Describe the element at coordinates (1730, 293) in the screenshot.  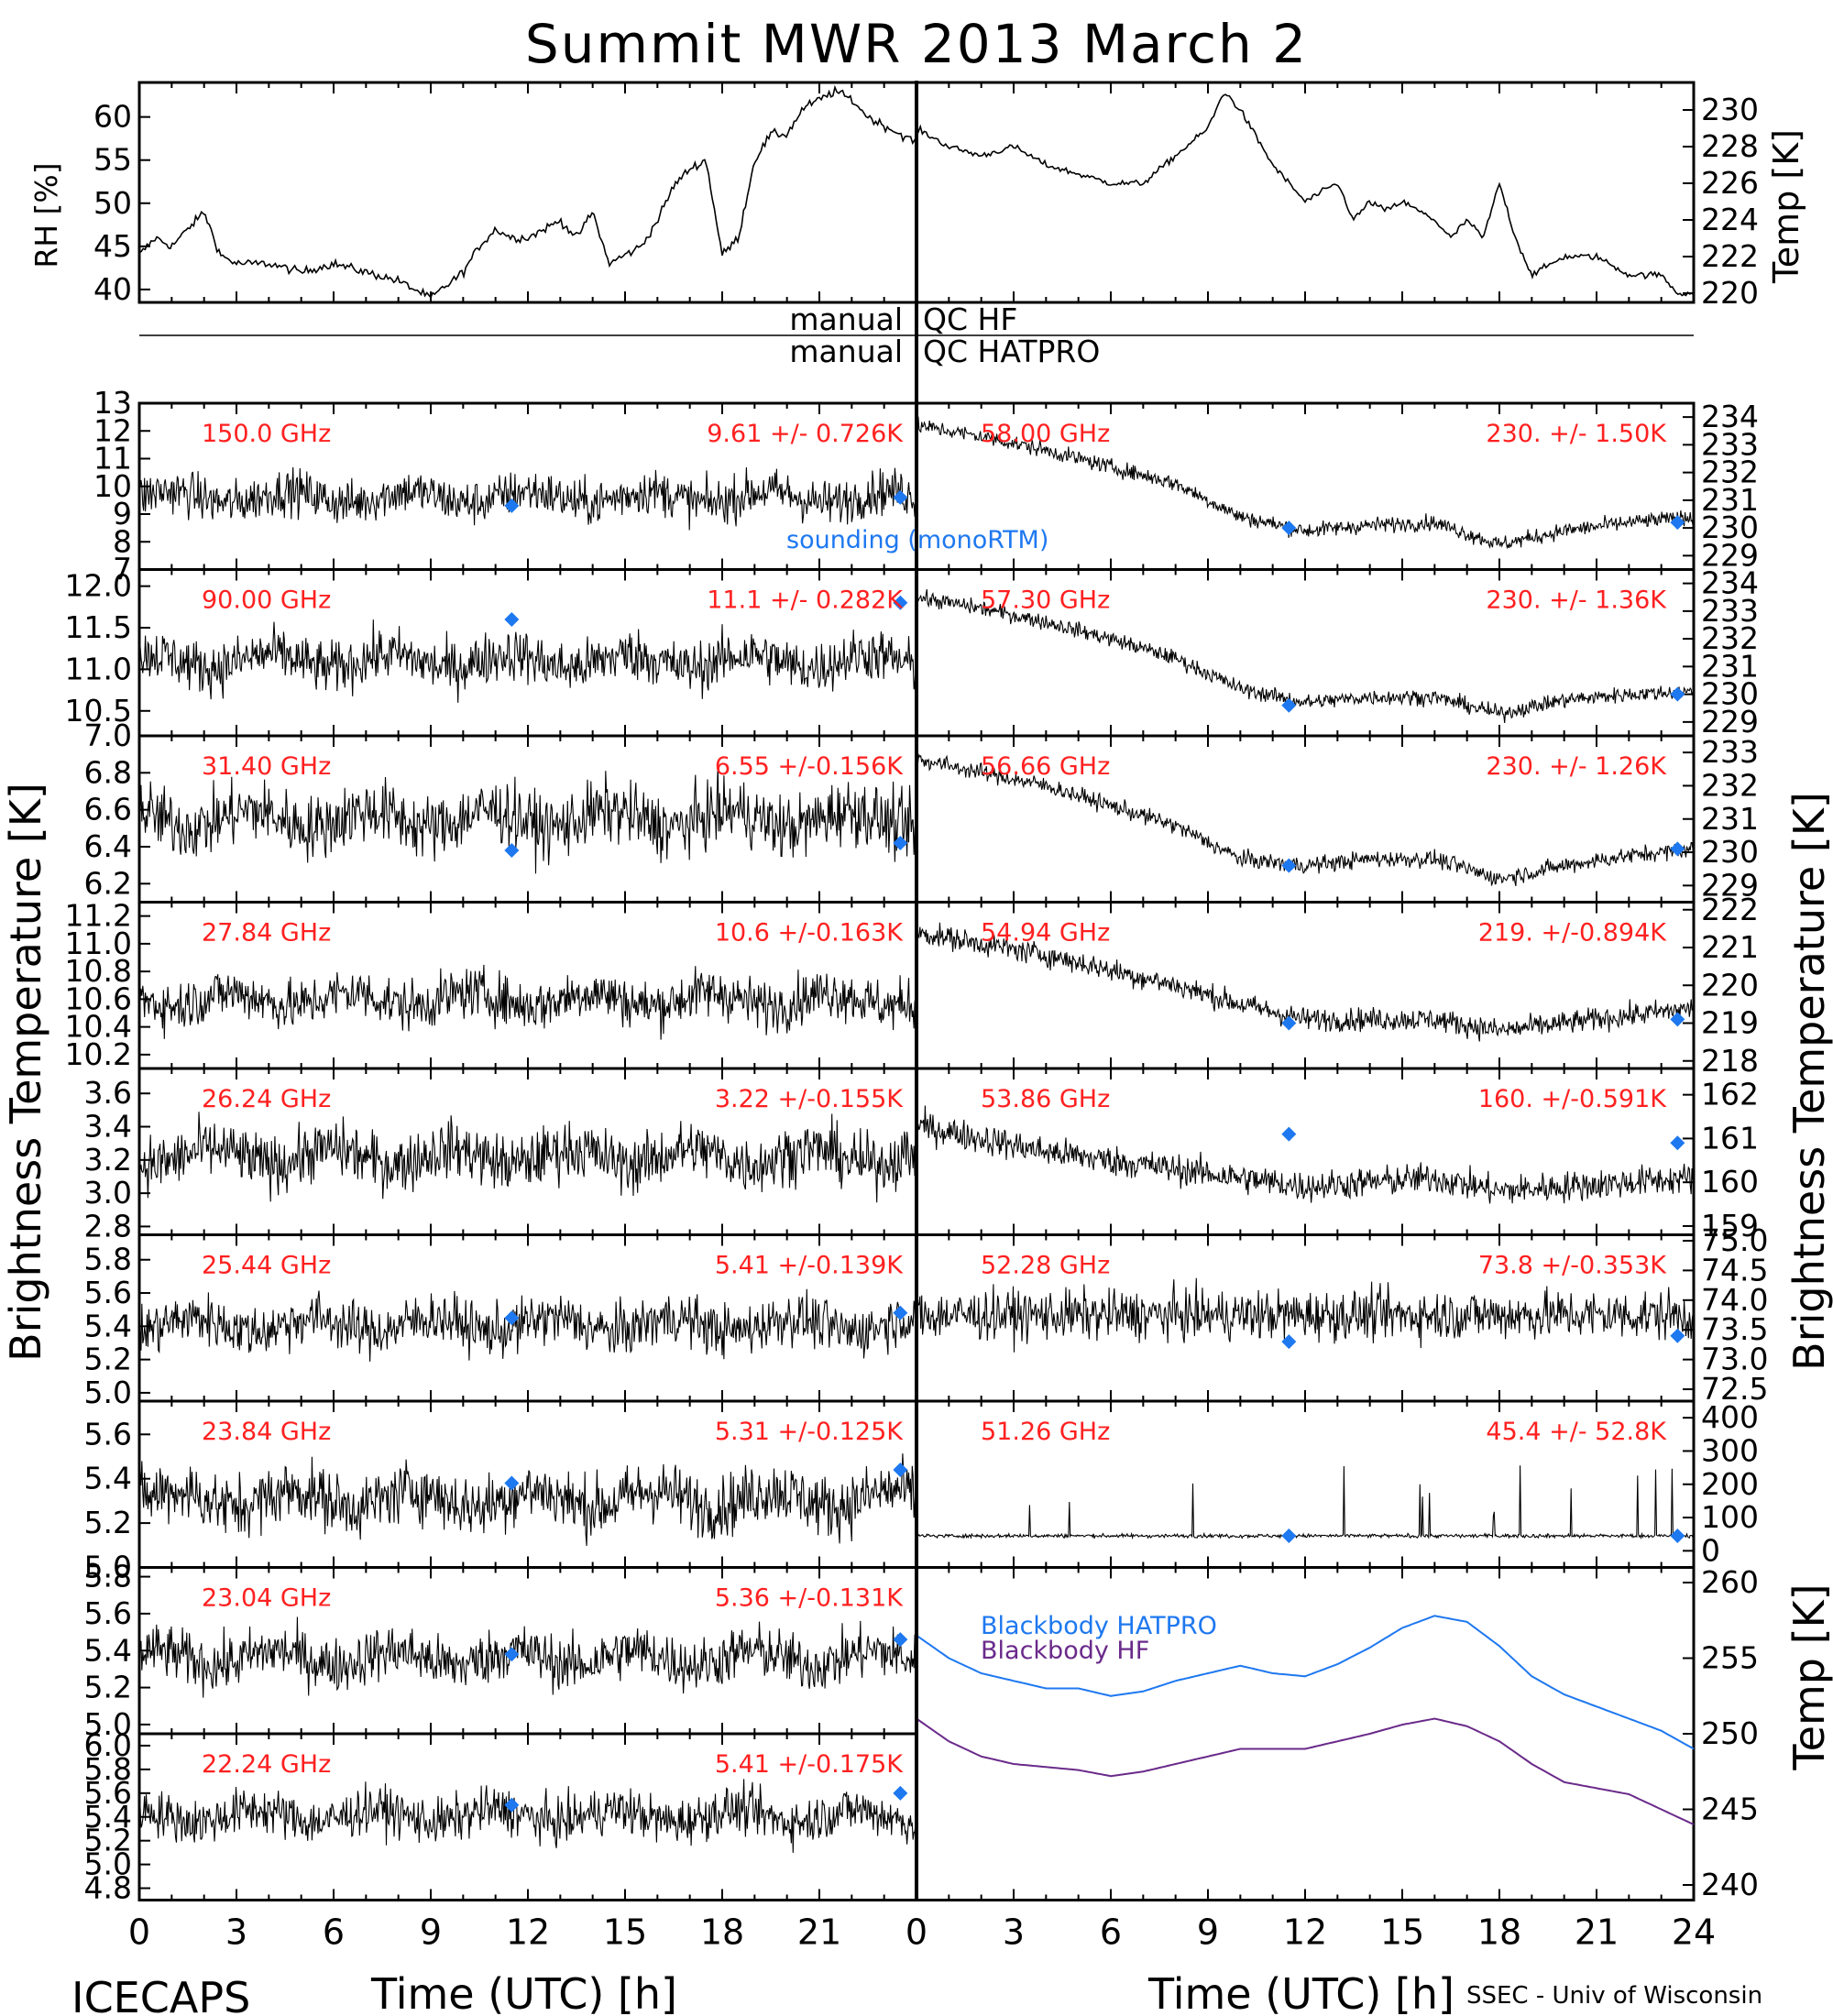
I see `temp-top-panel-ytick-label: 220` at that location.